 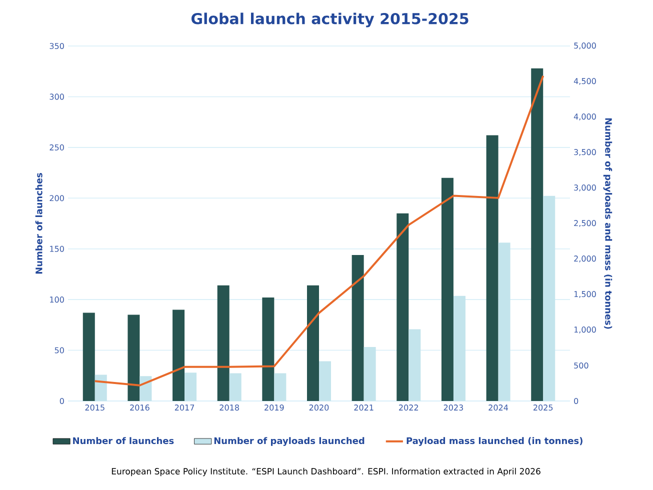 I want to click on y2-tick-label: 2,000, so click(x=585, y=259).